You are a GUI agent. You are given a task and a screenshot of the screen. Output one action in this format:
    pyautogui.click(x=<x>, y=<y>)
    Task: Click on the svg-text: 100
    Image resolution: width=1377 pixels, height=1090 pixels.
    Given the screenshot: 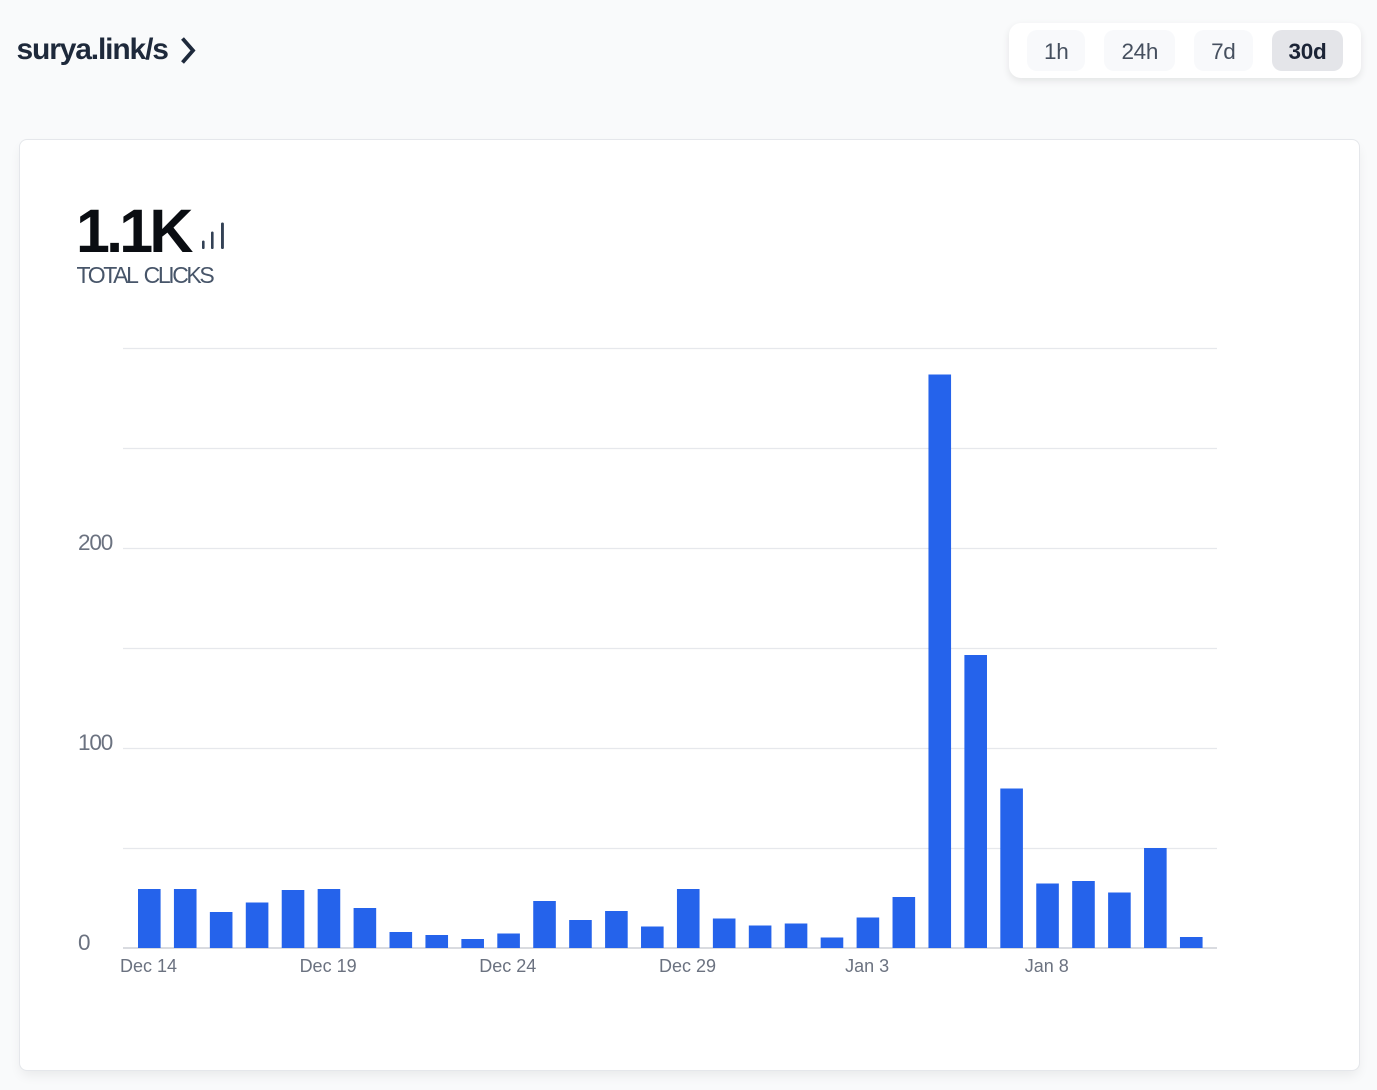 What is the action you would take?
    pyautogui.click(x=95, y=742)
    